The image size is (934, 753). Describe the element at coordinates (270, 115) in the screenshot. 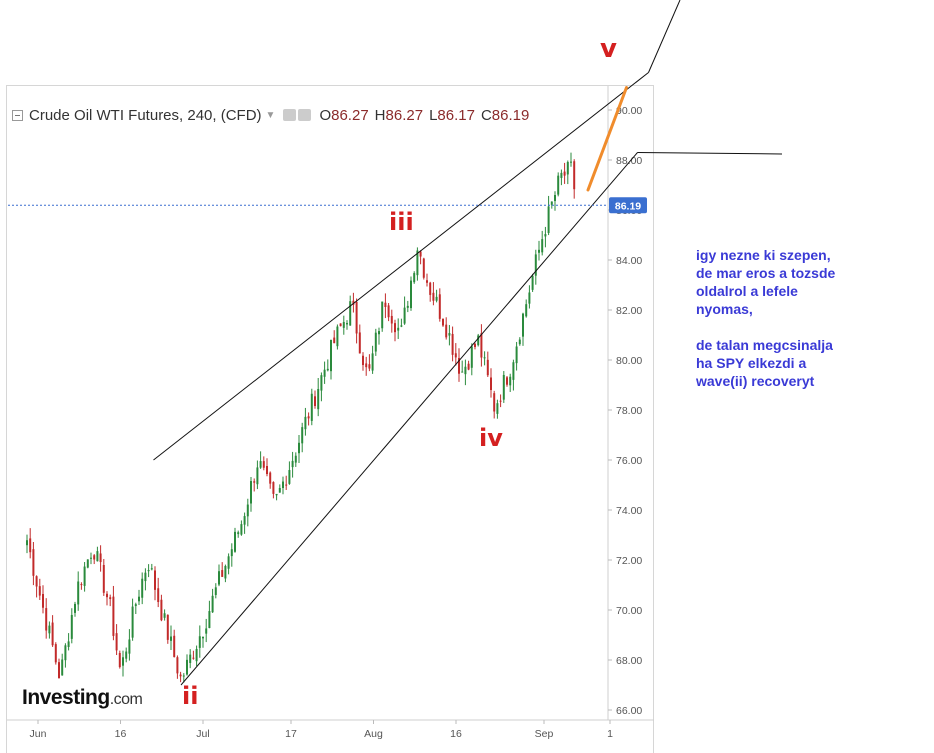

I see `chevron-down-icon: ▼` at that location.